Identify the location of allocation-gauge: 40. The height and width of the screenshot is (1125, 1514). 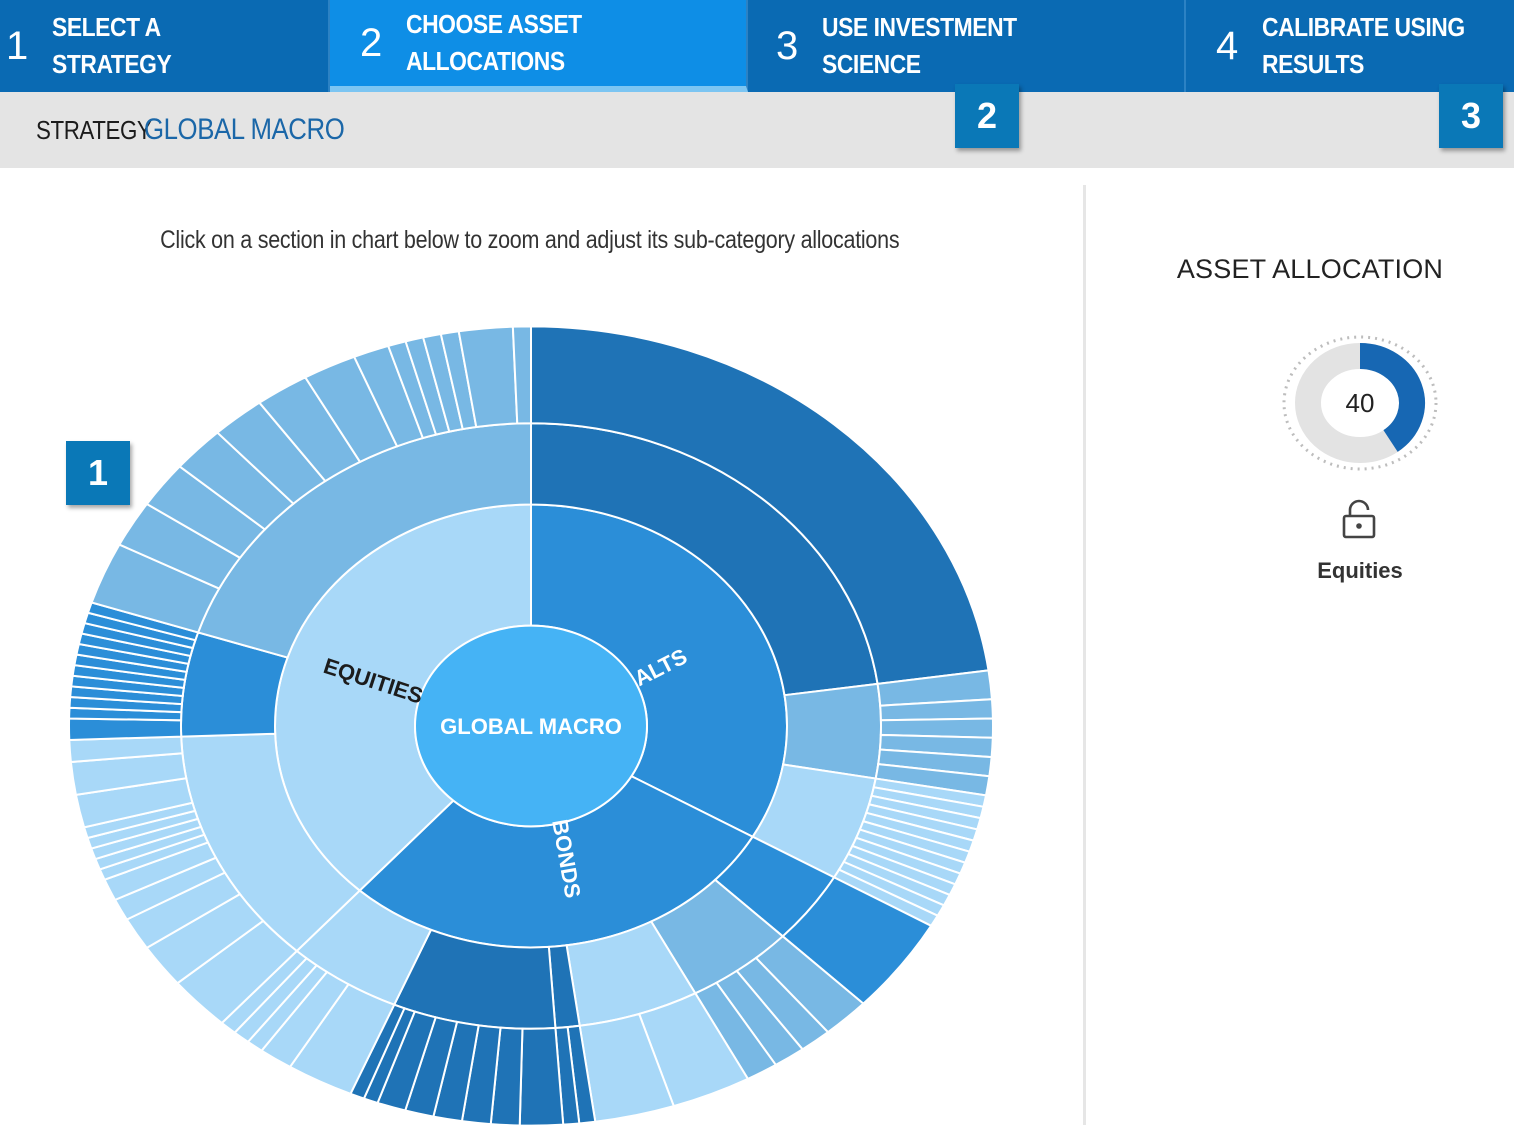
(1360, 403).